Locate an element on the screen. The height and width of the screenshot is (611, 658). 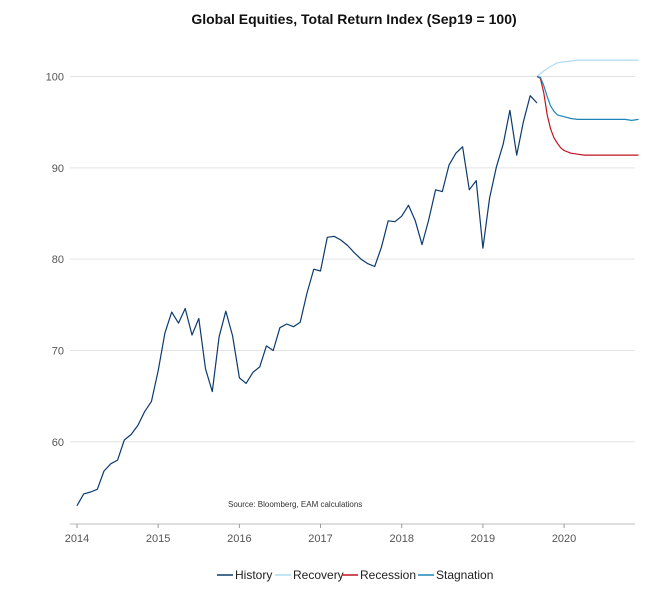
series-line-stagnation is located at coordinates (587, 98).